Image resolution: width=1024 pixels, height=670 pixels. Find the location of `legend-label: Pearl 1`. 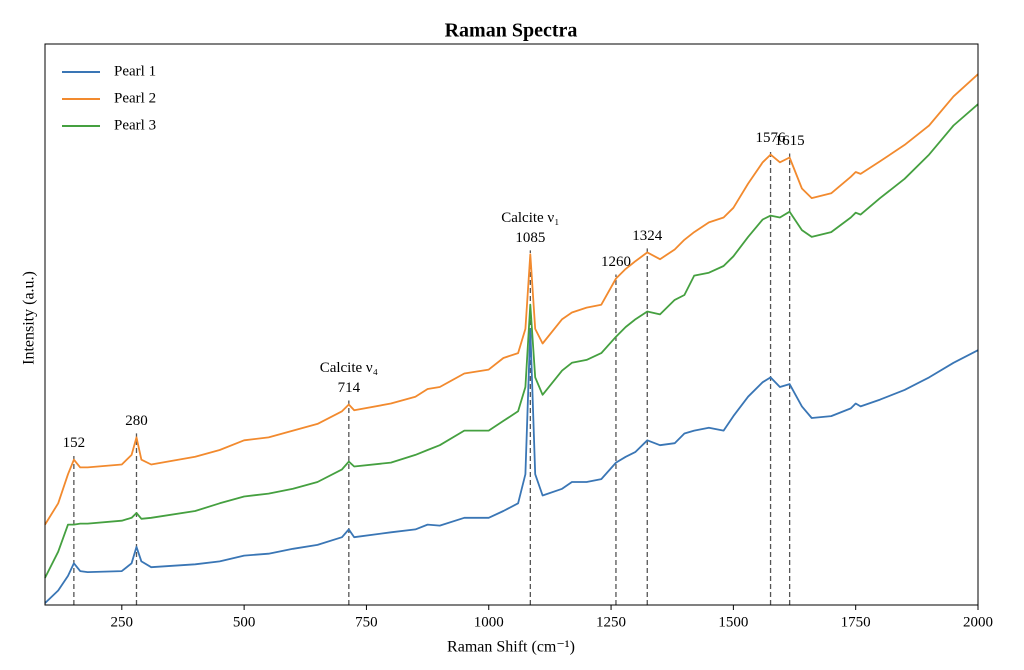

legend-label: Pearl 1 is located at coordinates (135, 71).